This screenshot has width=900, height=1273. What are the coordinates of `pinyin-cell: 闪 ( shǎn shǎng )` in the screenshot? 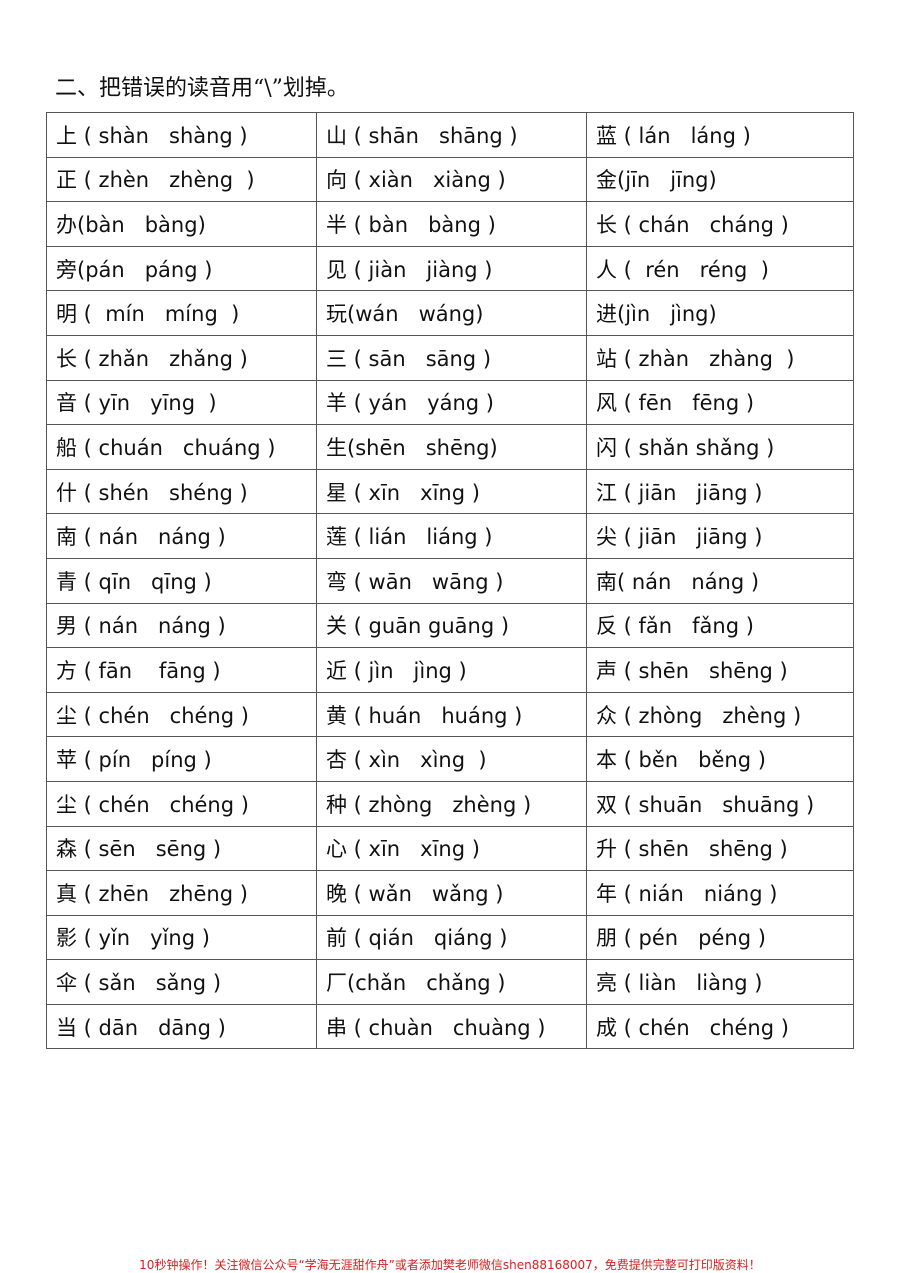 It's located at (720, 447).